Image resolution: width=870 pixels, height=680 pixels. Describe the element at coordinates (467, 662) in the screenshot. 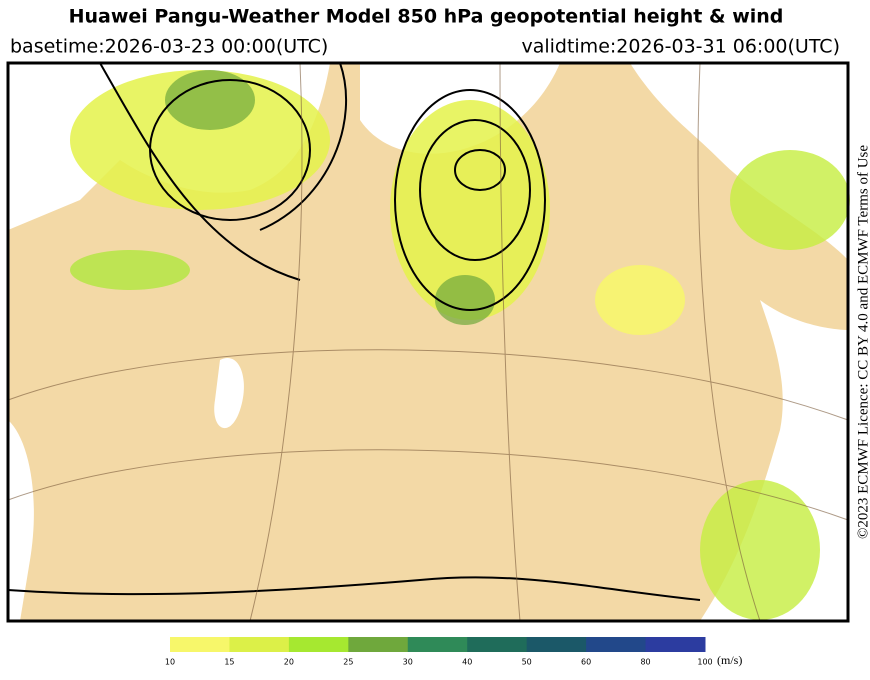

I see `colorbar-tick-label: 40` at that location.